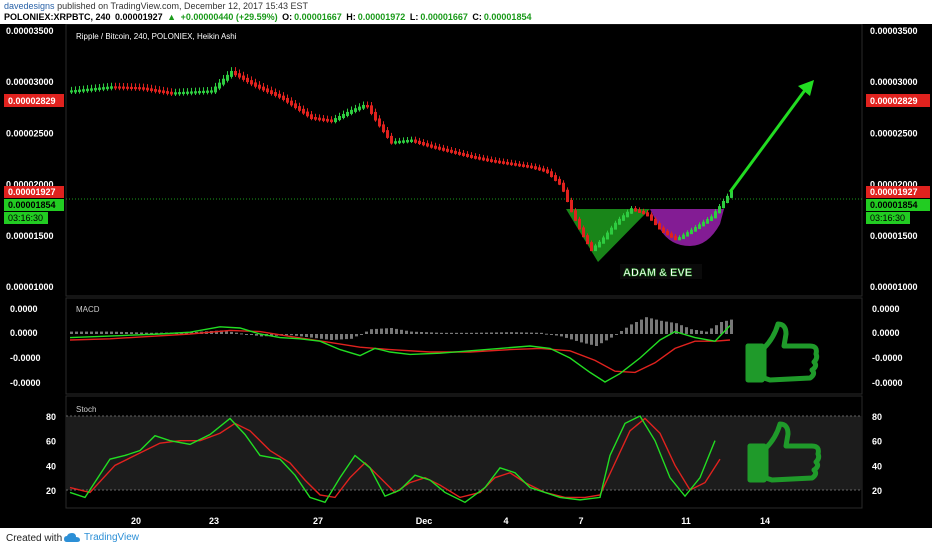 The width and height of the screenshot is (932, 550). I want to click on stoch-tick-right: 40, so click(877, 466).